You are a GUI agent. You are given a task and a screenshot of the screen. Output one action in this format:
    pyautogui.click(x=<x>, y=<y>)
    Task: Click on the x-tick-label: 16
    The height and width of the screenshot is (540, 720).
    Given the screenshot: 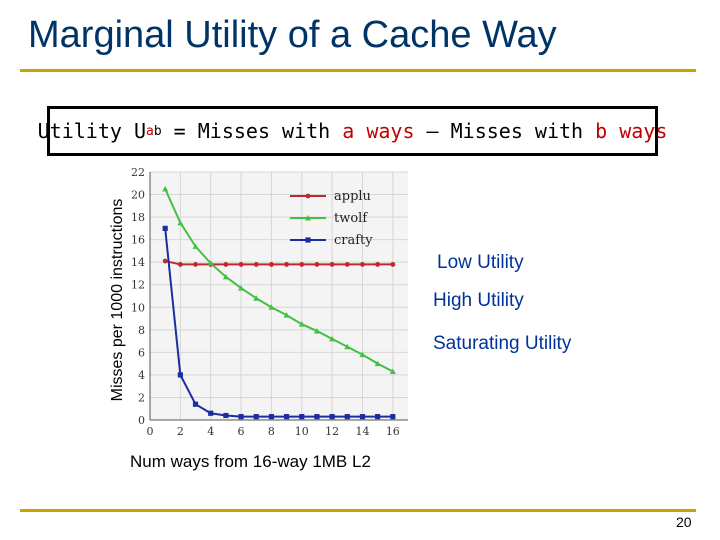 What is the action you would take?
    pyautogui.click(x=393, y=431)
    